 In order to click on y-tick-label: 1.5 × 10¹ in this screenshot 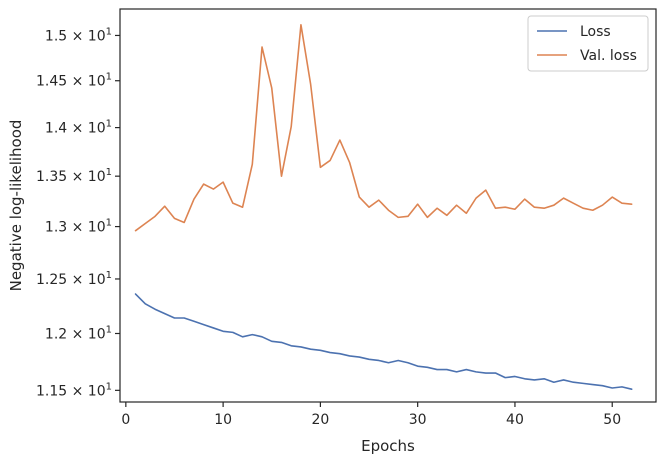, I will do `click(78, 35)`.